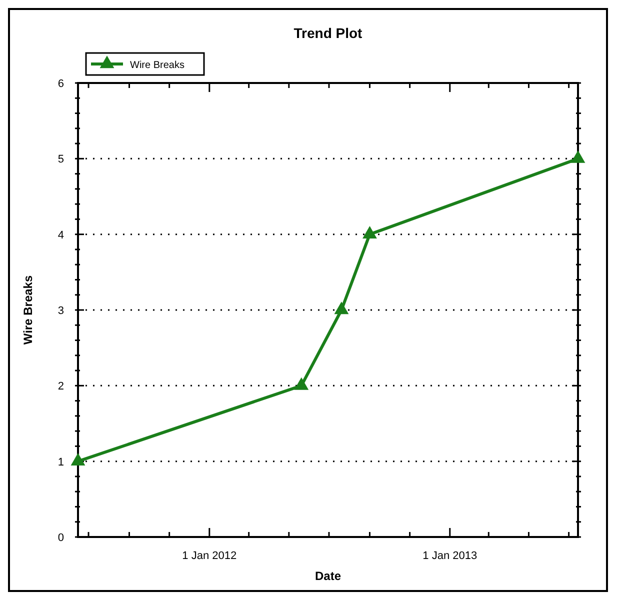 The width and height of the screenshot is (617, 600). Describe the element at coordinates (328, 33) in the screenshot. I see `chart-title: Trend Plot` at that location.